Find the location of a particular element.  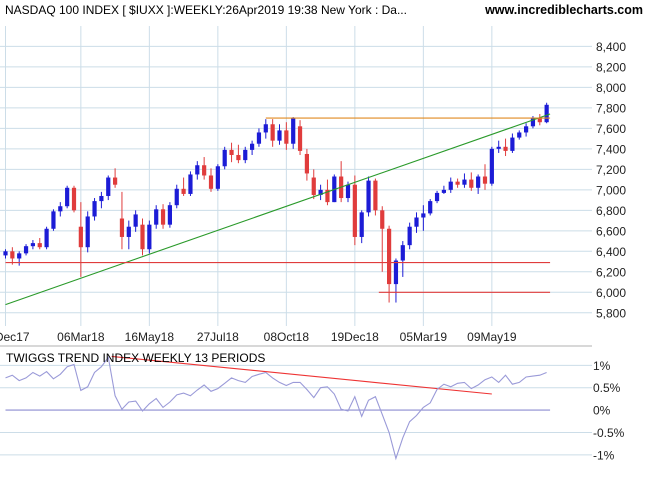

price-tick-label: 7,600 is located at coordinates (611, 129).